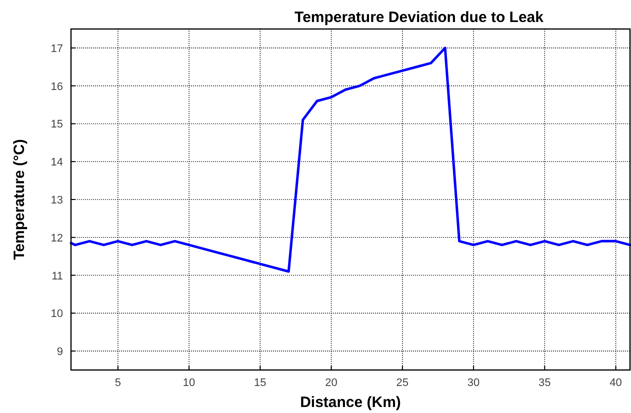 The image size is (631, 413). Describe the element at coordinates (350, 402) in the screenshot. I see `x-axis-title: Distance (Km)` at that location.